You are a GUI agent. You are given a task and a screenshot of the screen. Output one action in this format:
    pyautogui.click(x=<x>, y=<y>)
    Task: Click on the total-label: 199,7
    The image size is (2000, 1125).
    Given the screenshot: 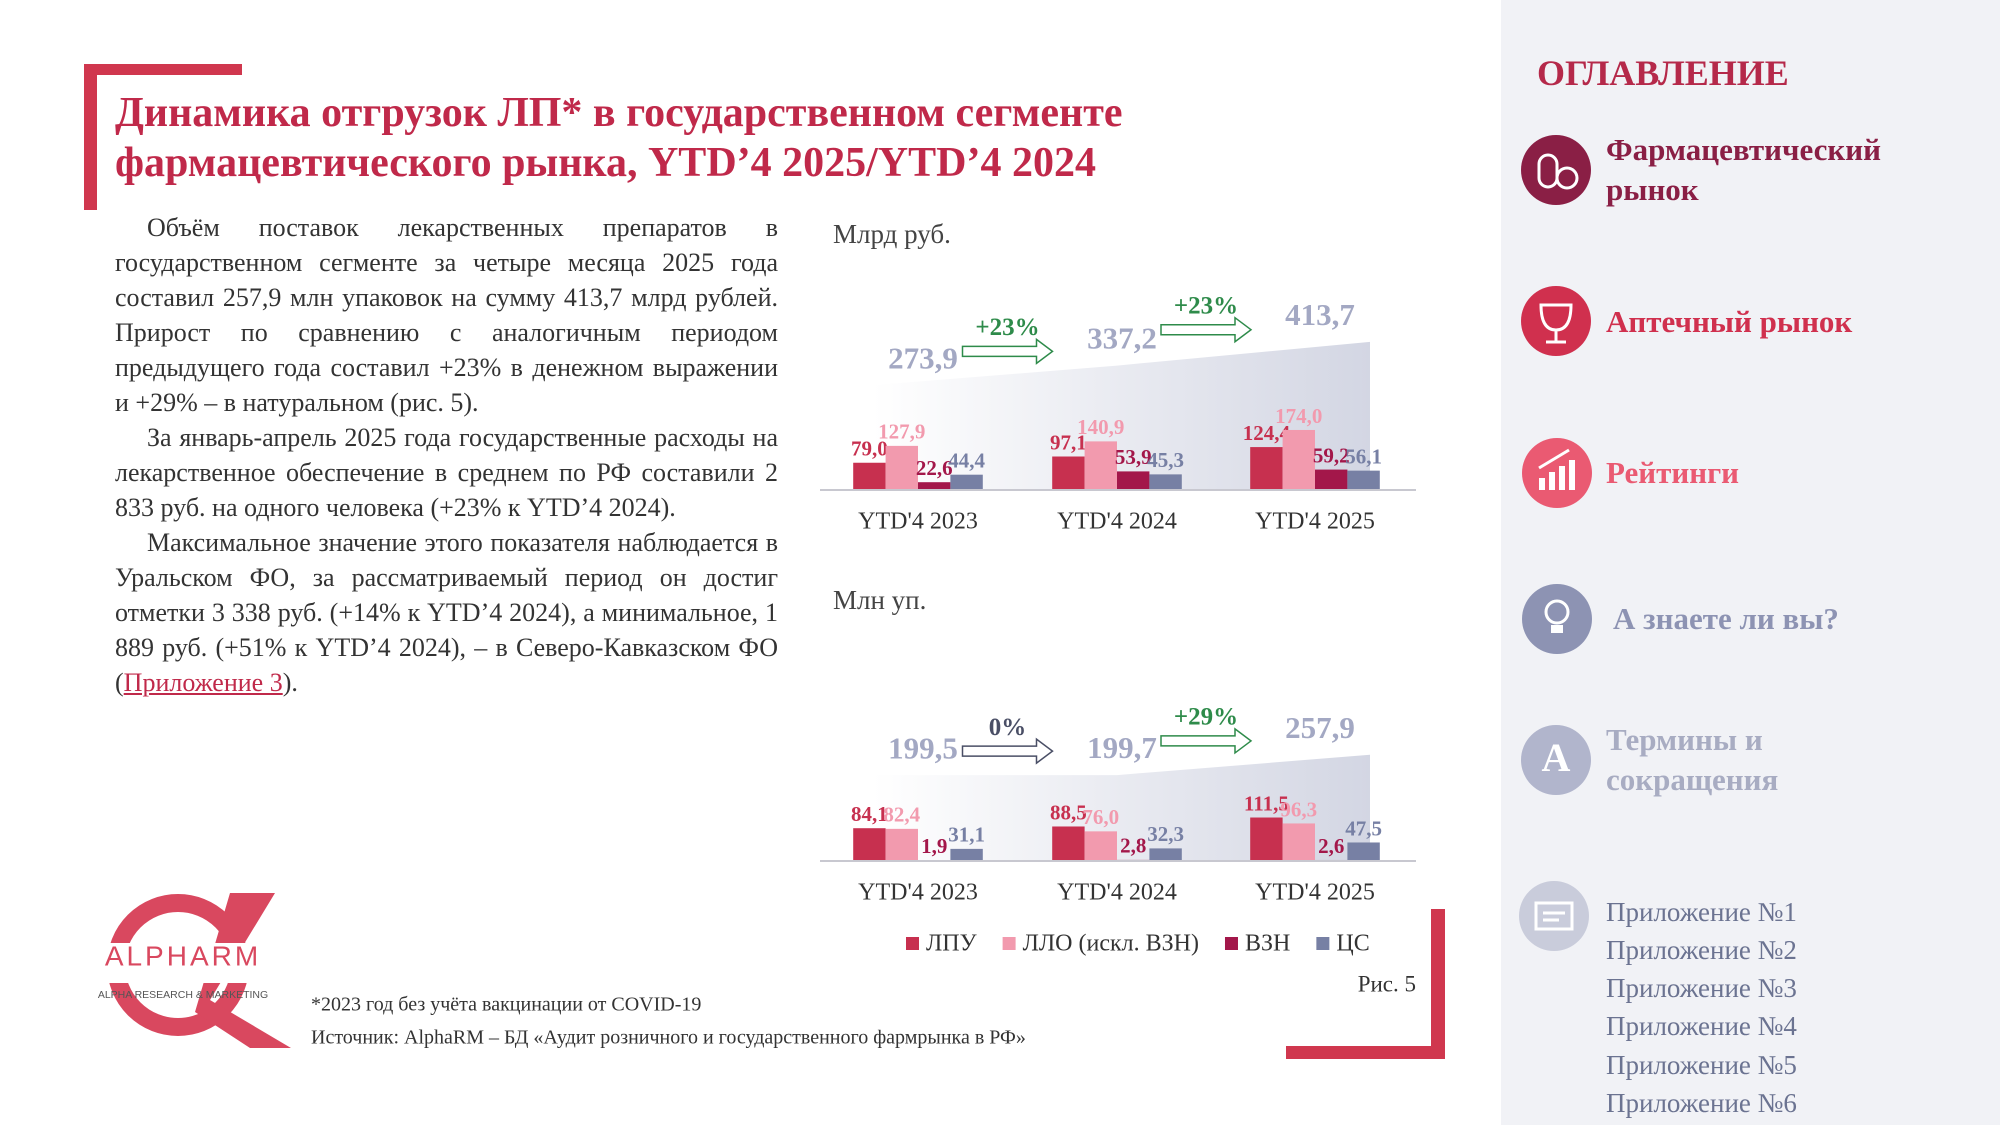 What is the action you would take?
    pyautogui.click(x=1122, y=747)
    